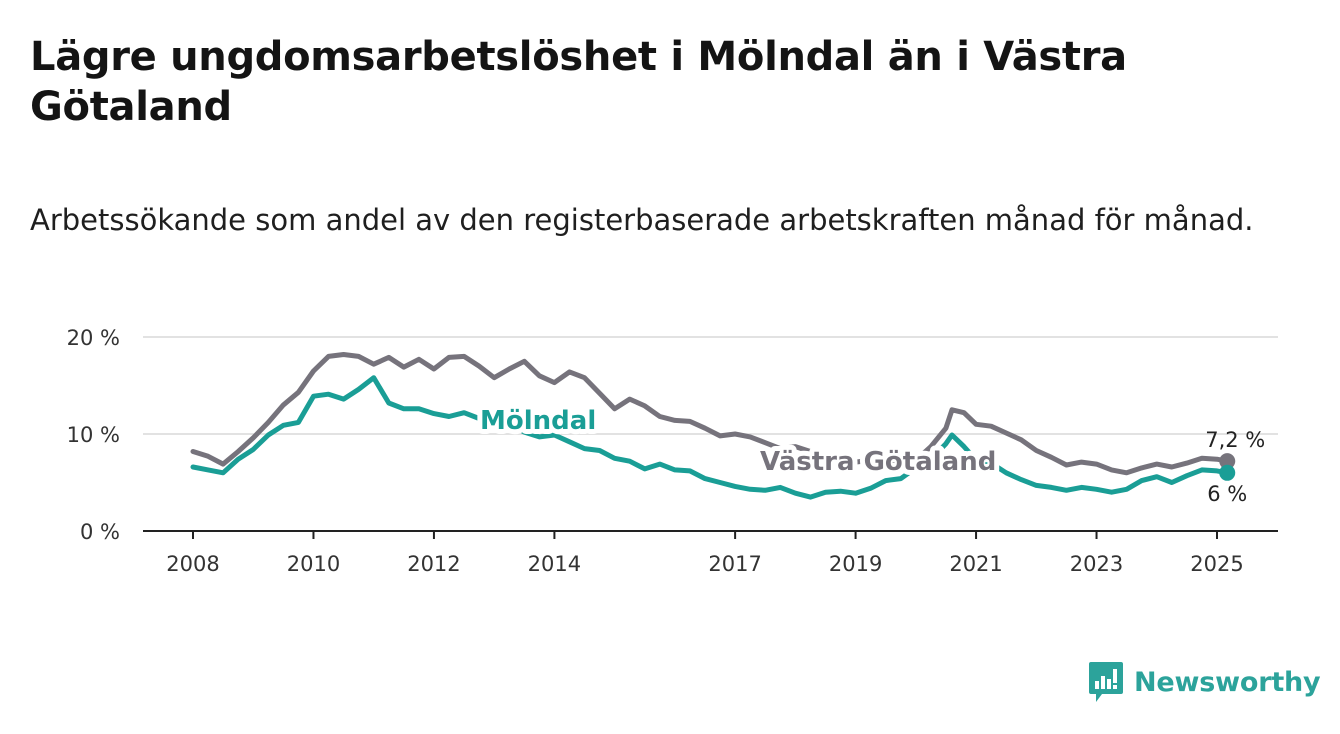 The width and height of the screenshot is (1340, 734). What do you see at coordinates (538, 421) in the screenshot?
I see `series-label-molndal: Mölndal` at bounding box center [538, 421].